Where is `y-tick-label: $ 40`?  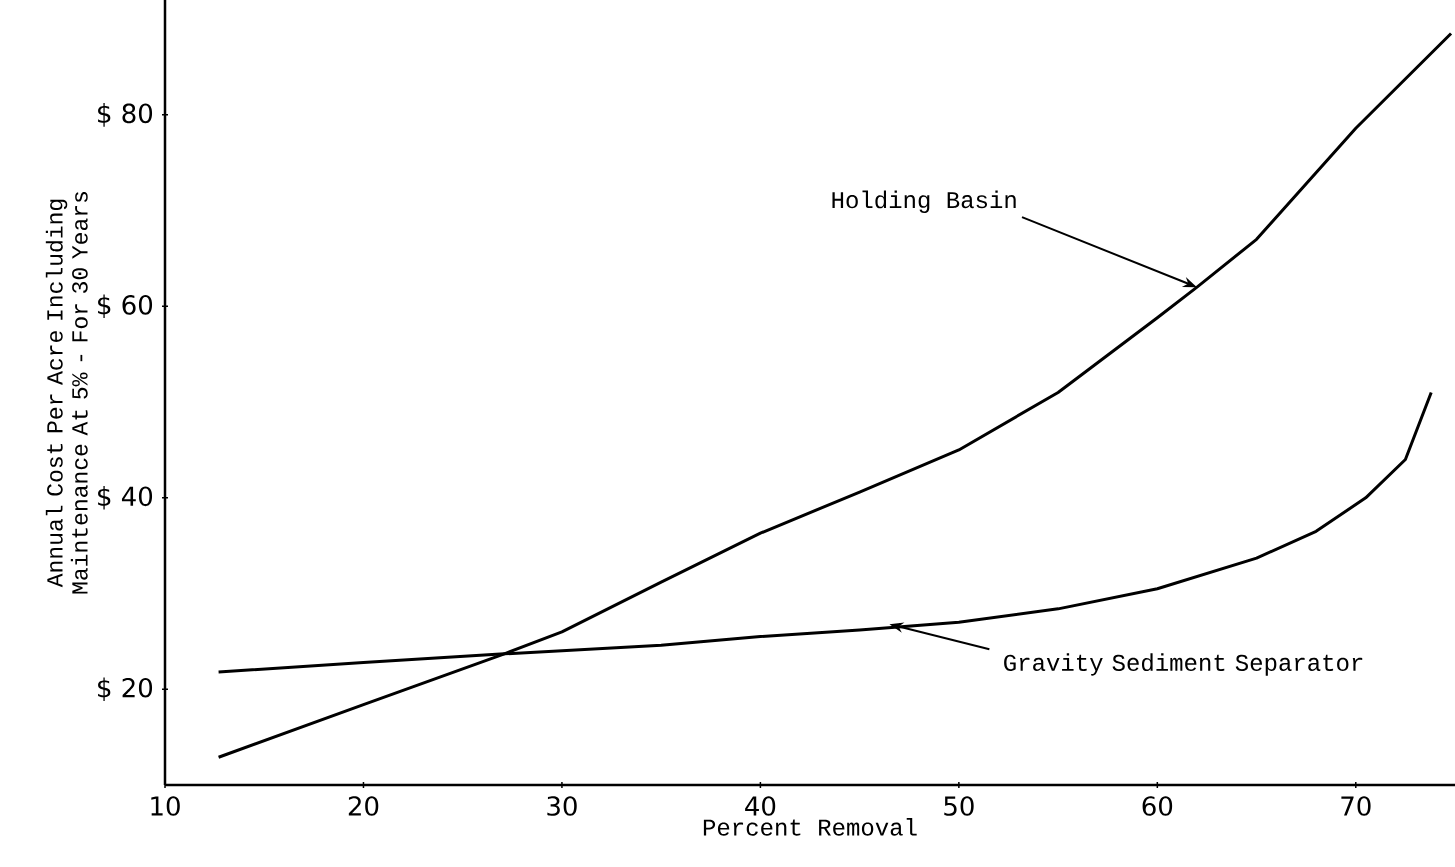 y-tick-label: $ 40 is located at coordinates (125, 498).